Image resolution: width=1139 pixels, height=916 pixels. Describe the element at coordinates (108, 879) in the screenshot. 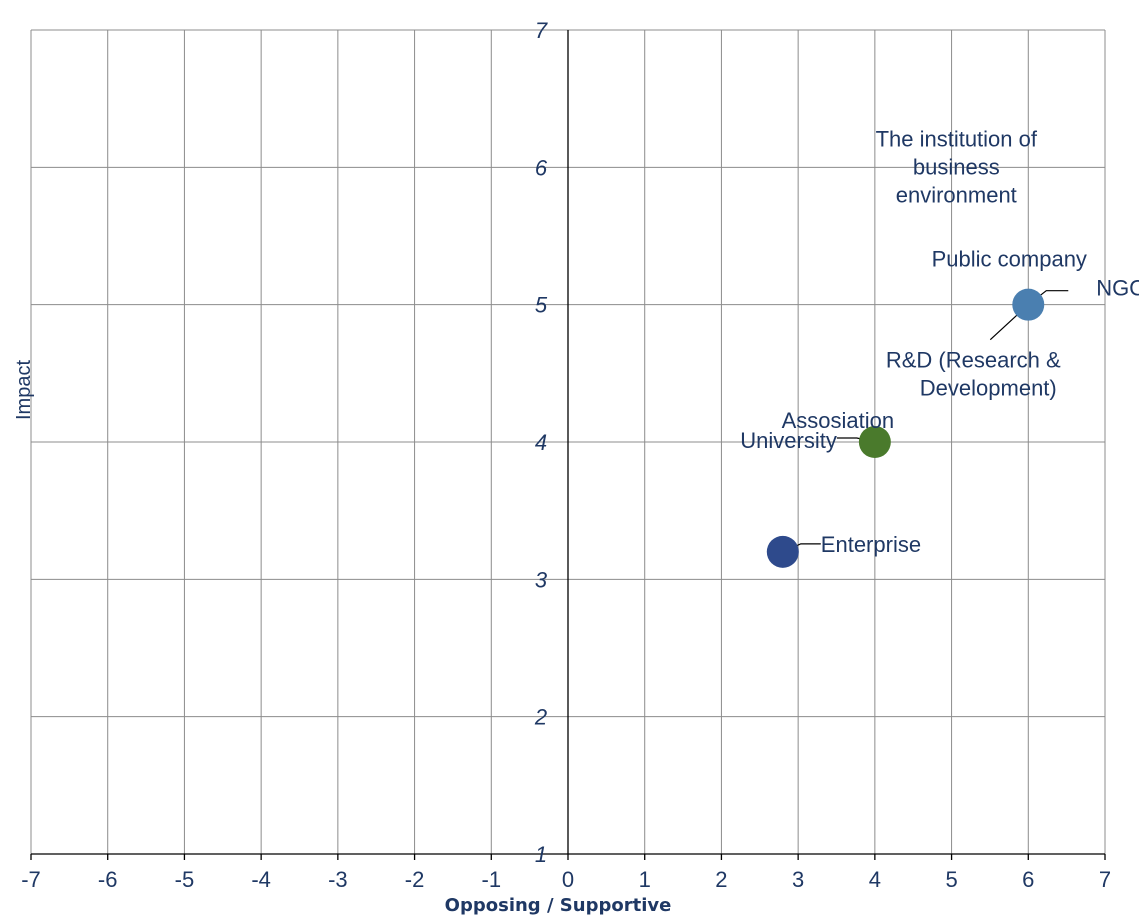

I see `x-tick-label: -6` at that location.